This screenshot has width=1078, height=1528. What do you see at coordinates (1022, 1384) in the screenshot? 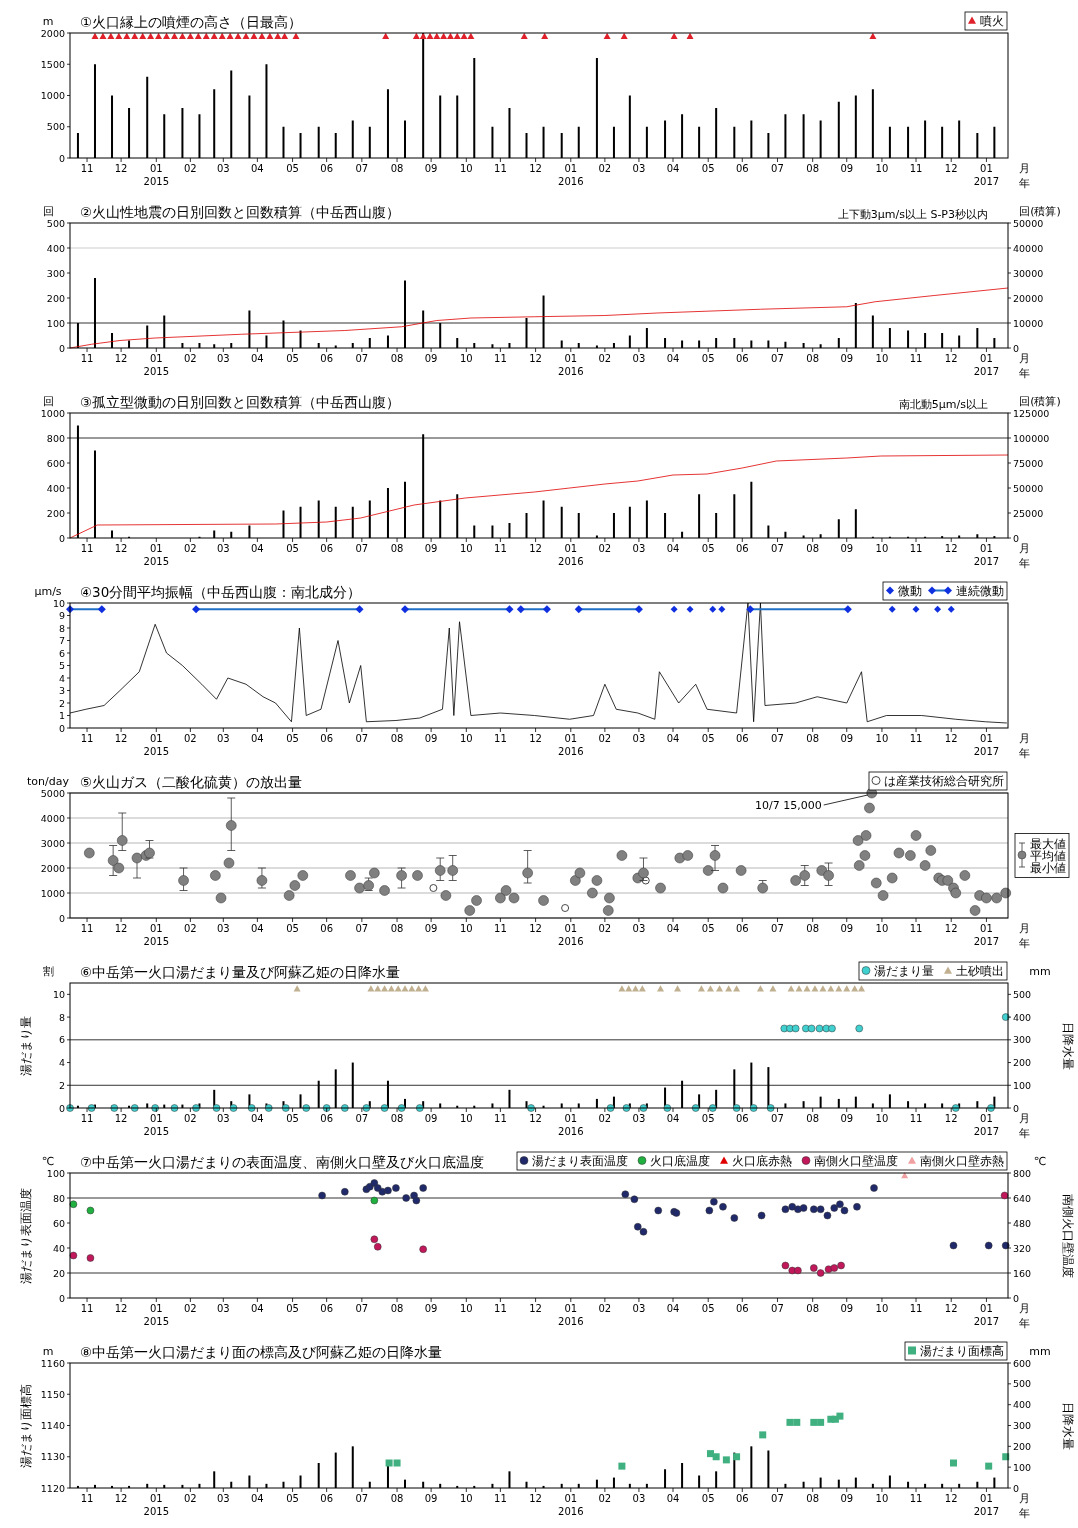
I see `y2-tick-label: 500` at bounding box center [1022, 1384].